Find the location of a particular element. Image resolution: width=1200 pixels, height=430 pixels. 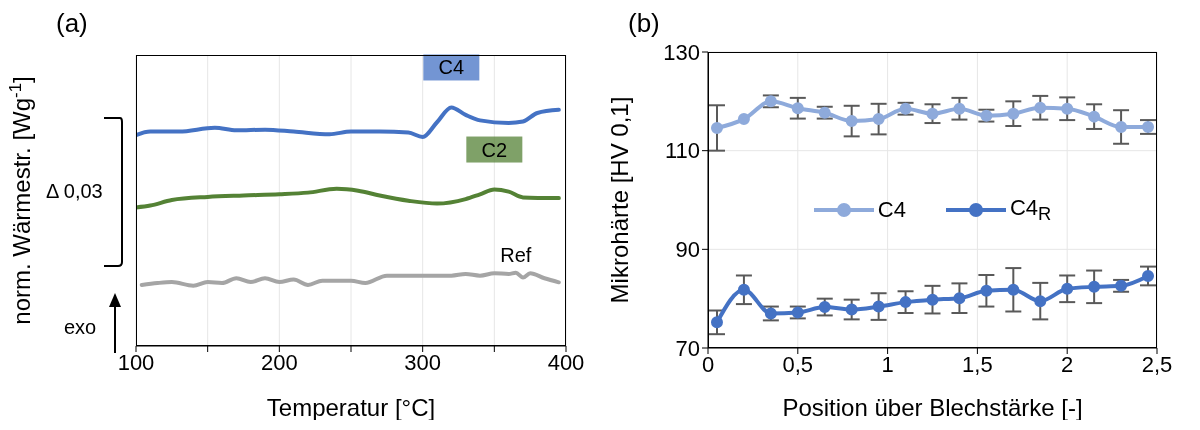

legend-label: C4 is located at coordinates (891, 209).